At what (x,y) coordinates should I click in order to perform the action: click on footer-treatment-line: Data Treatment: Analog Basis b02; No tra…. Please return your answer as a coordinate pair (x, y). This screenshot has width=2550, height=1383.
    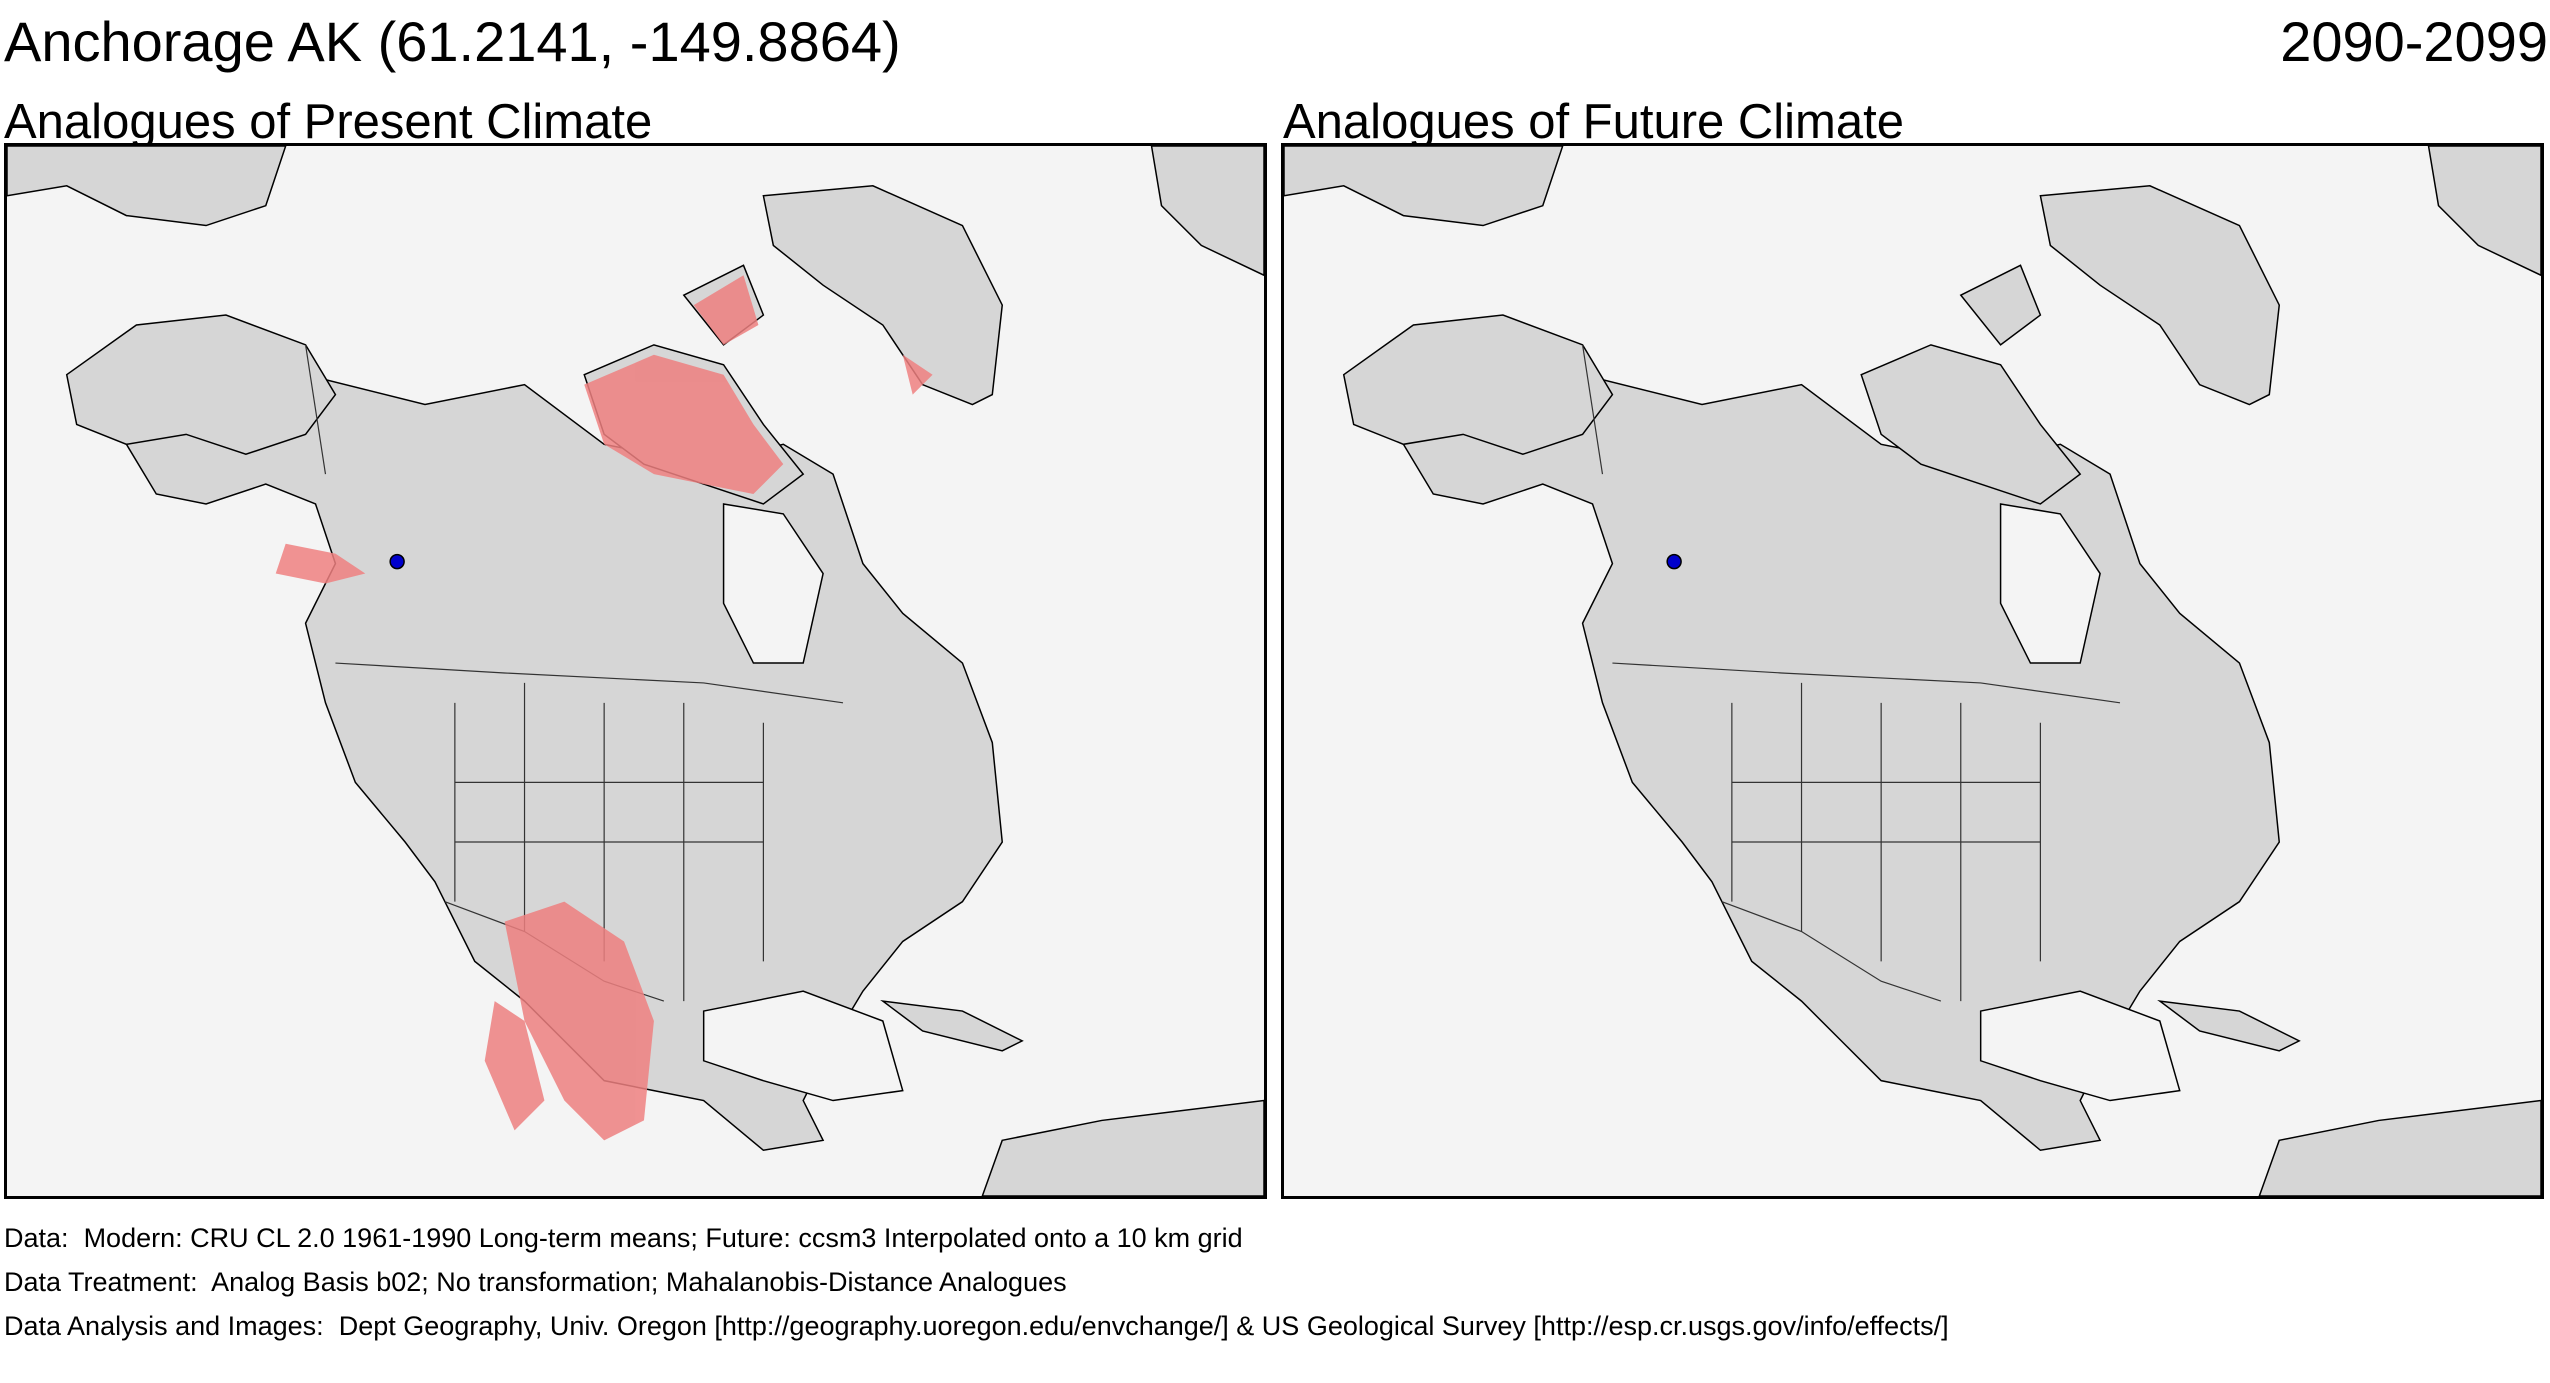
    Looking at the image, I should click on (535, 1282).